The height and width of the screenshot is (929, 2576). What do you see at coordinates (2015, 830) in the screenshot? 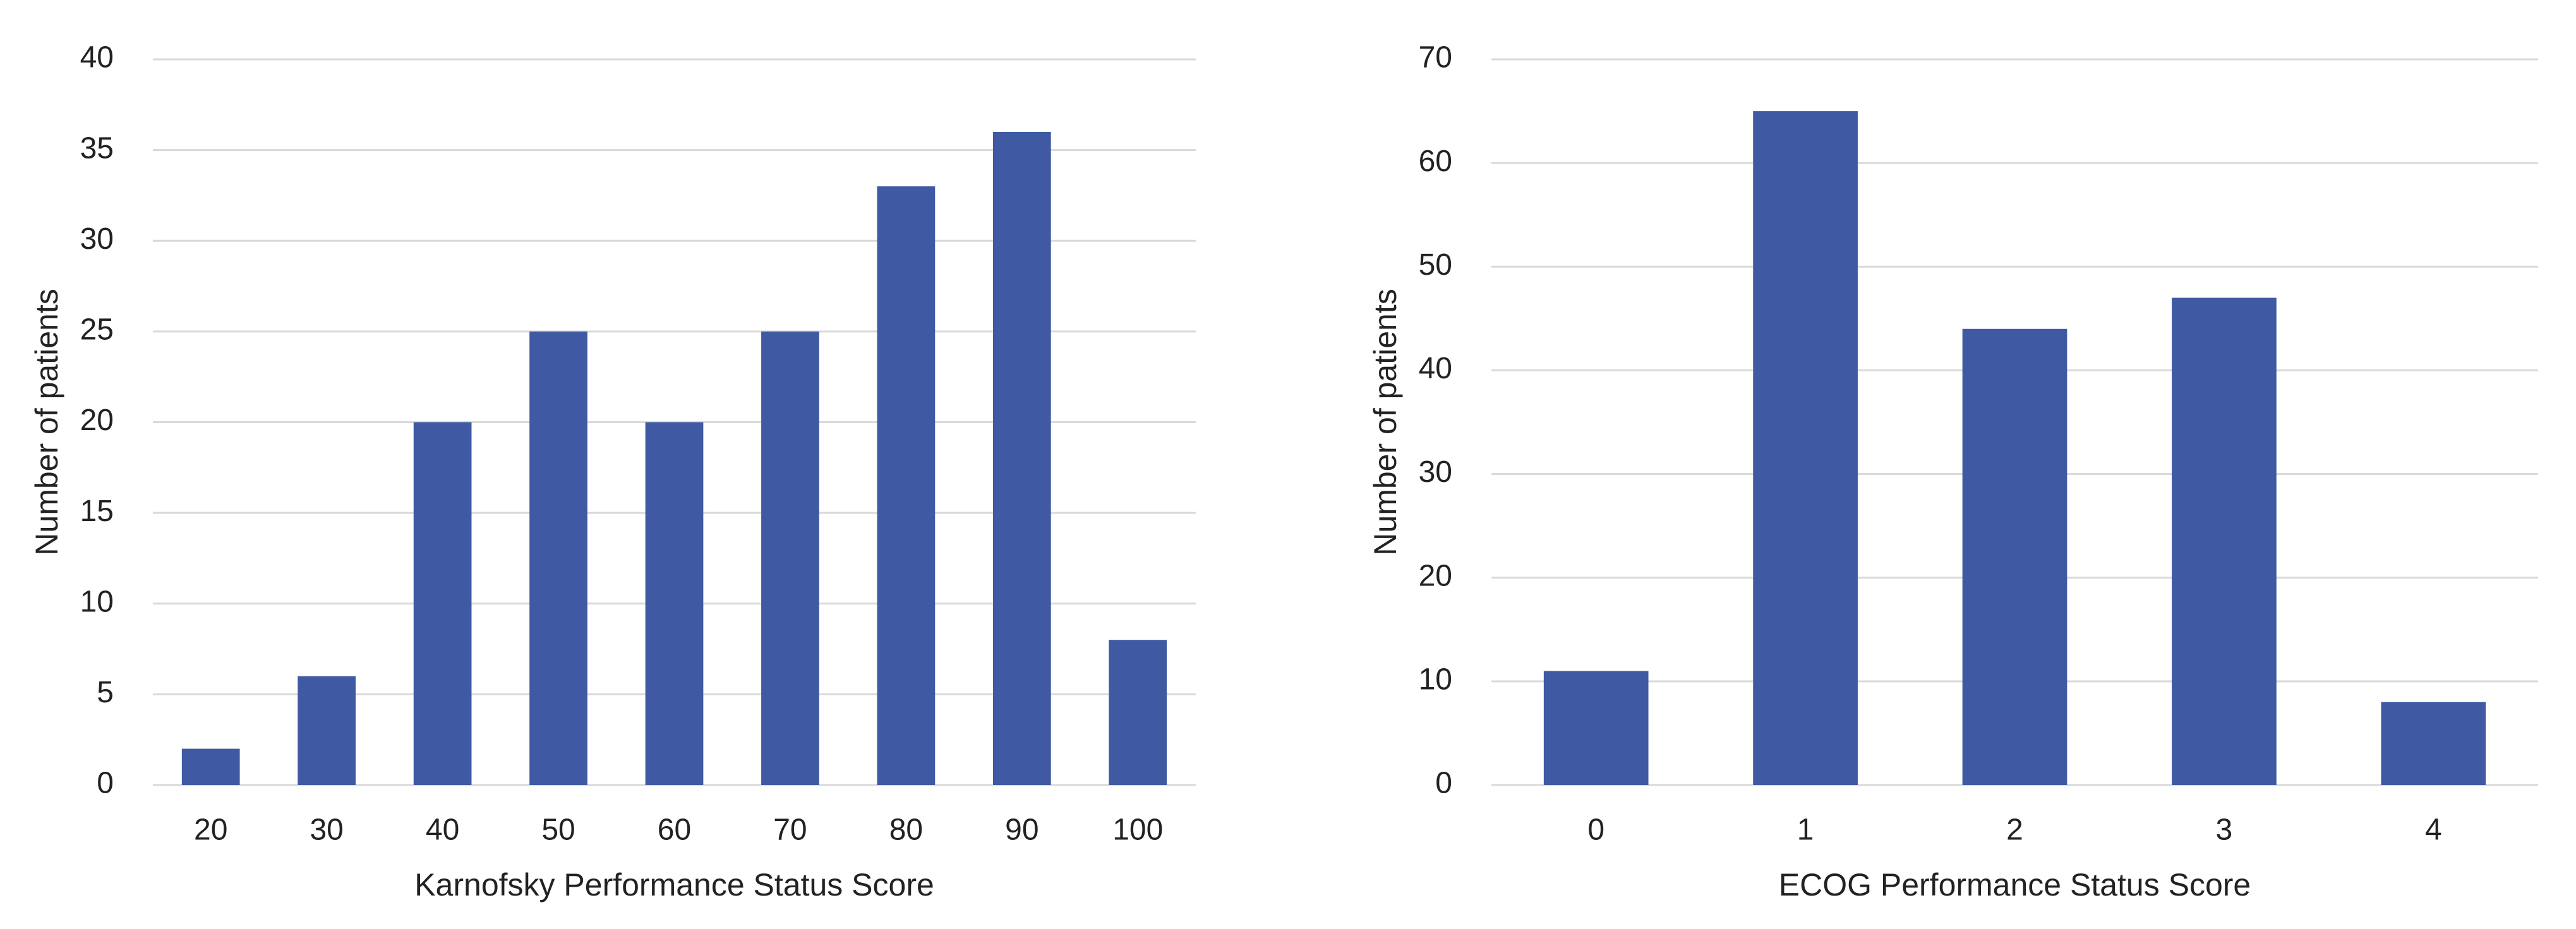
I see `x-tick-label: 2` at bounding box center [2015, 830].